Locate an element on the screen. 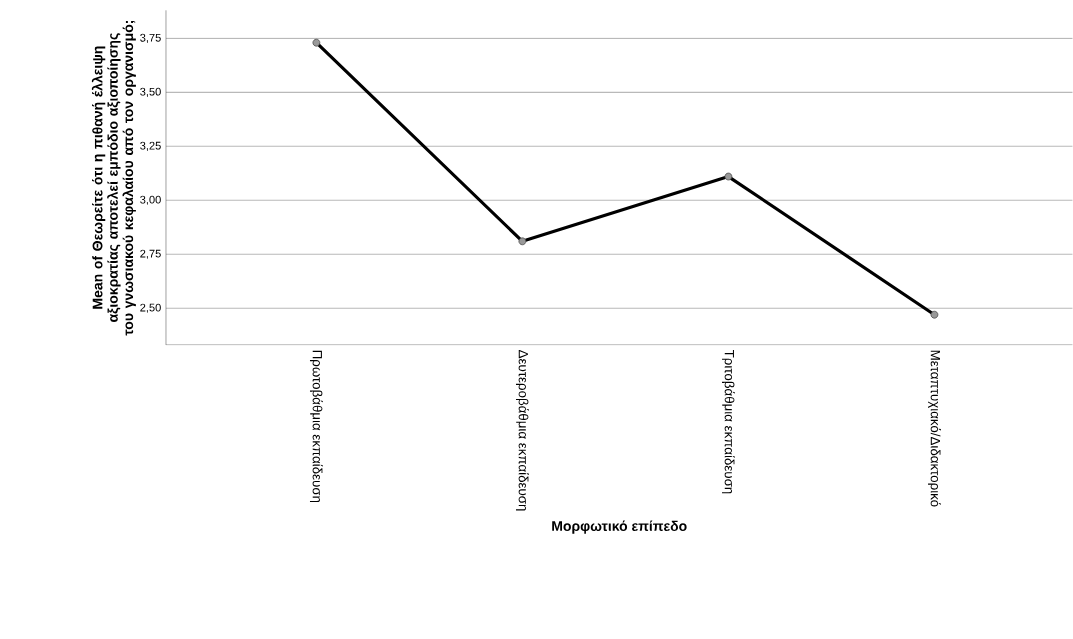 The image size is (1073, 639). y-tick-label: 3,00 is located at coordinates (150, 200).